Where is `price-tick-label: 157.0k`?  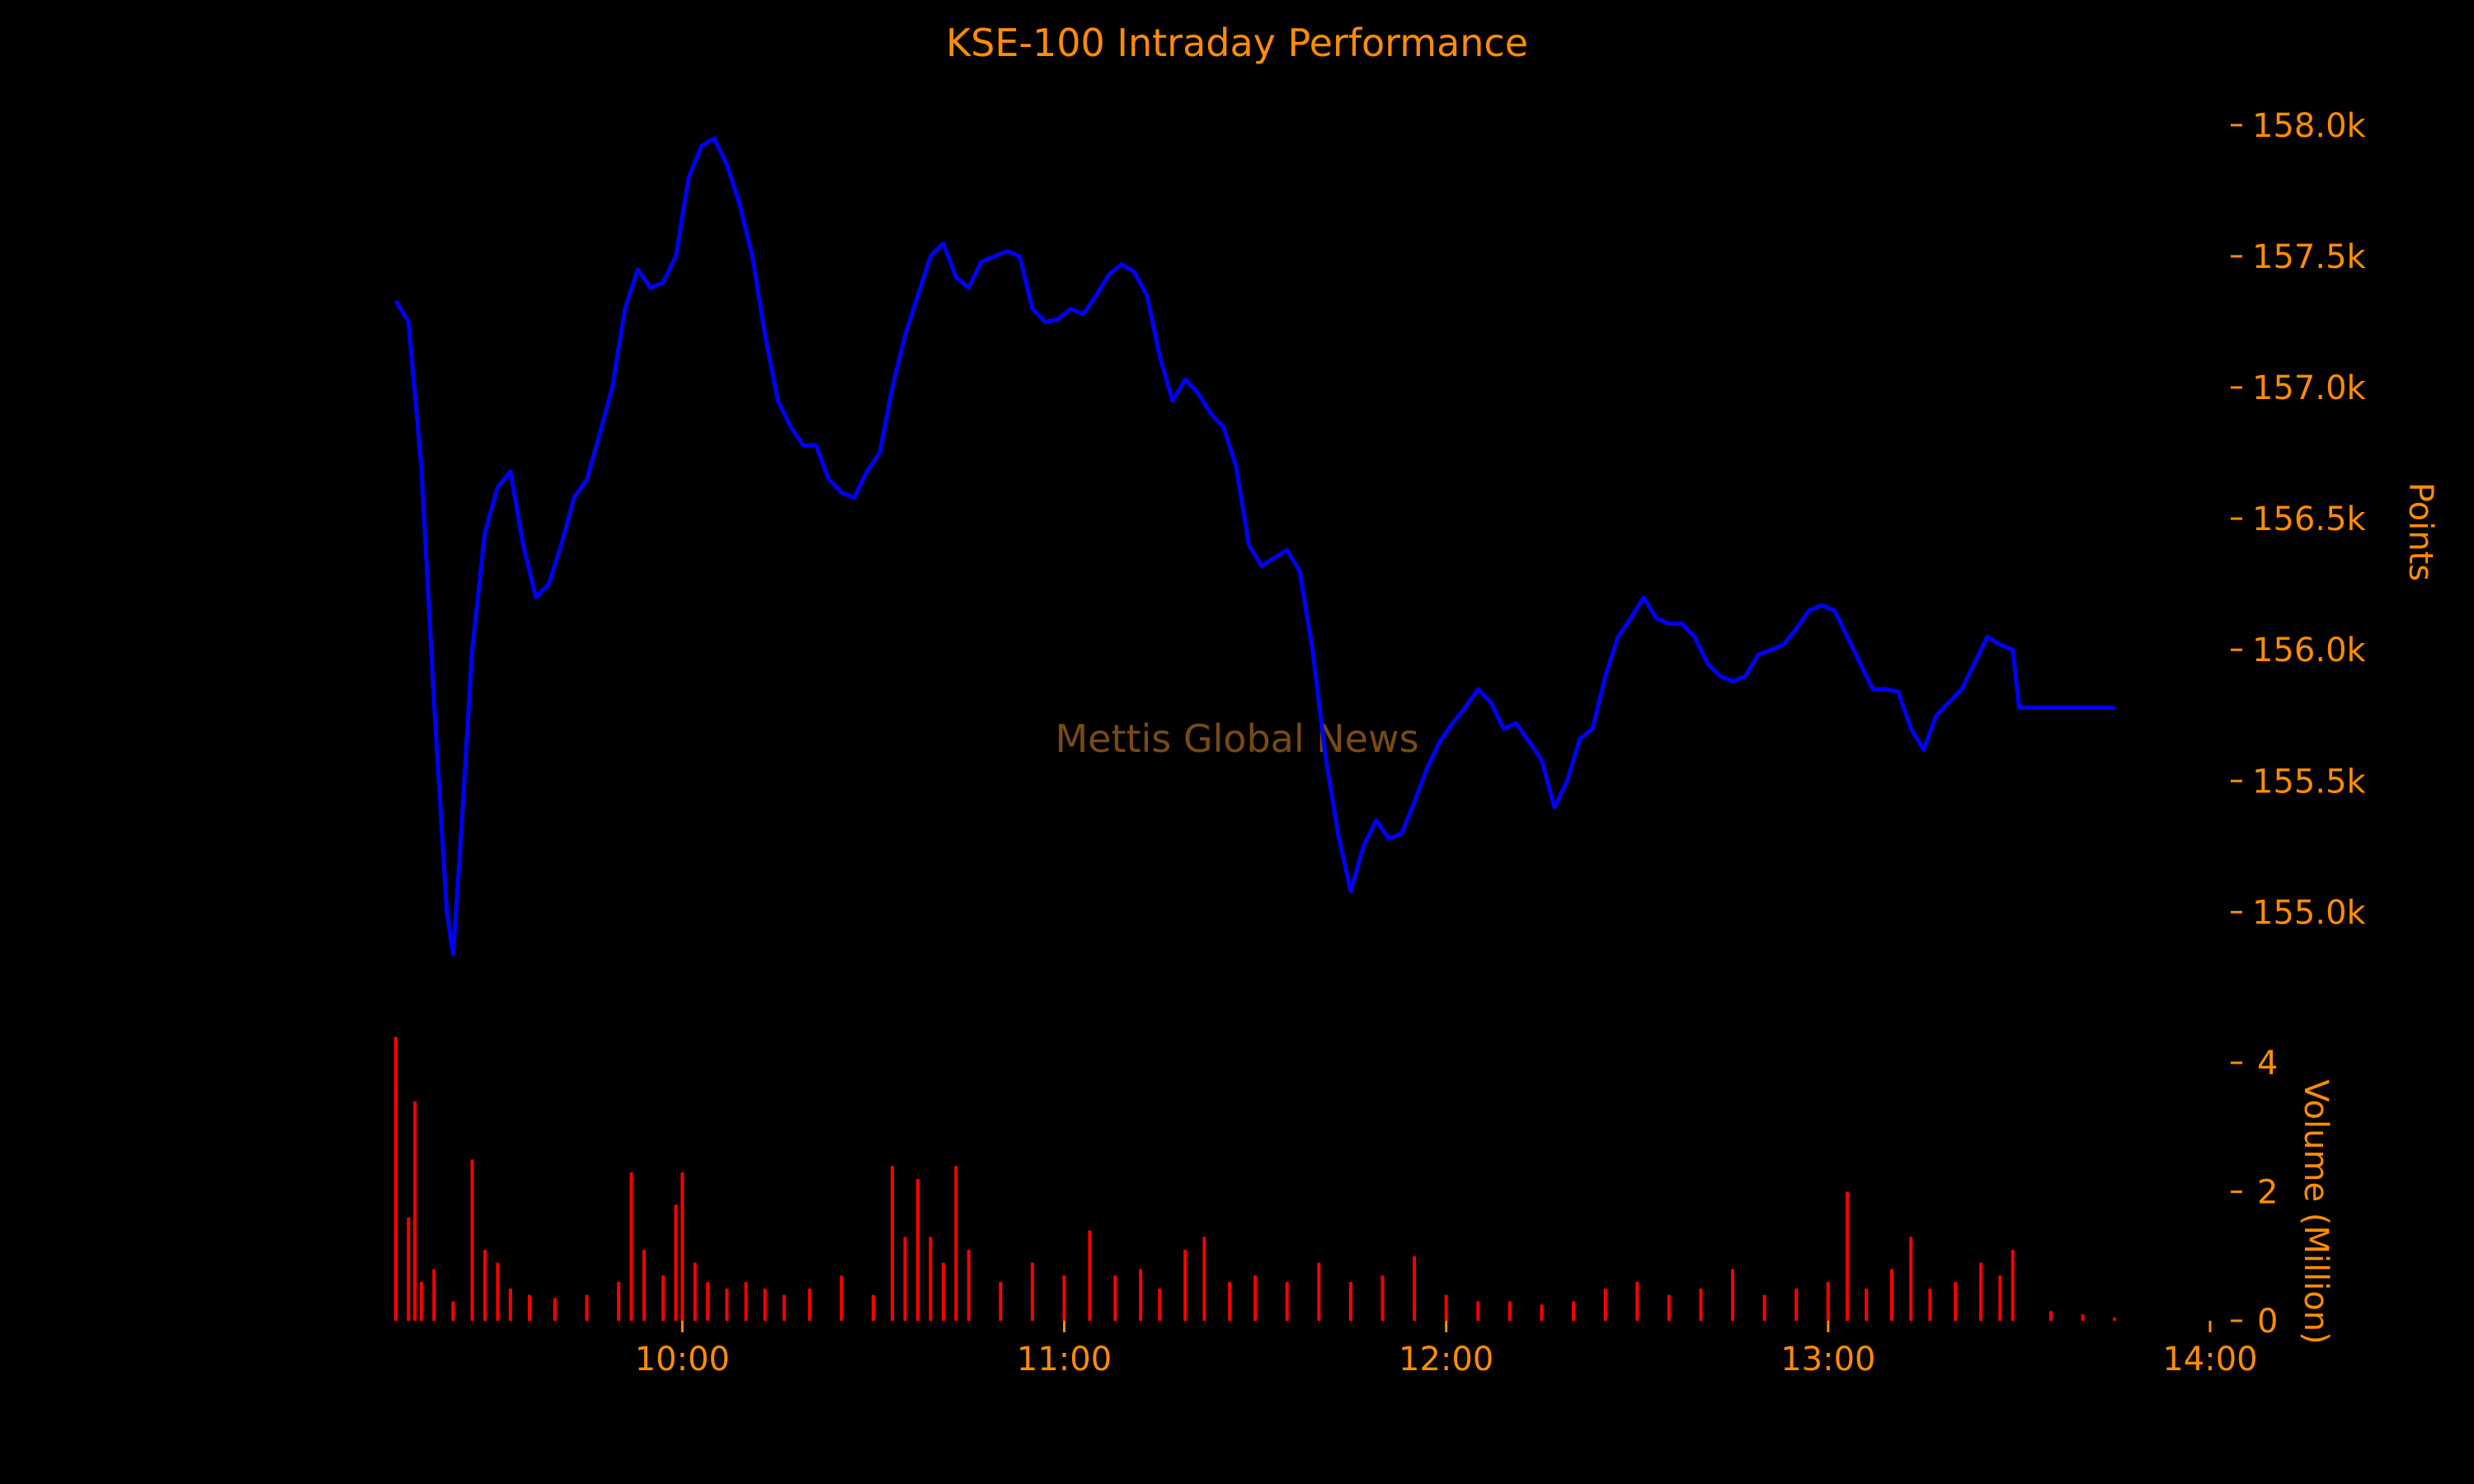
price-tick-label: 157.0k is located at coordinates (2309, 388).